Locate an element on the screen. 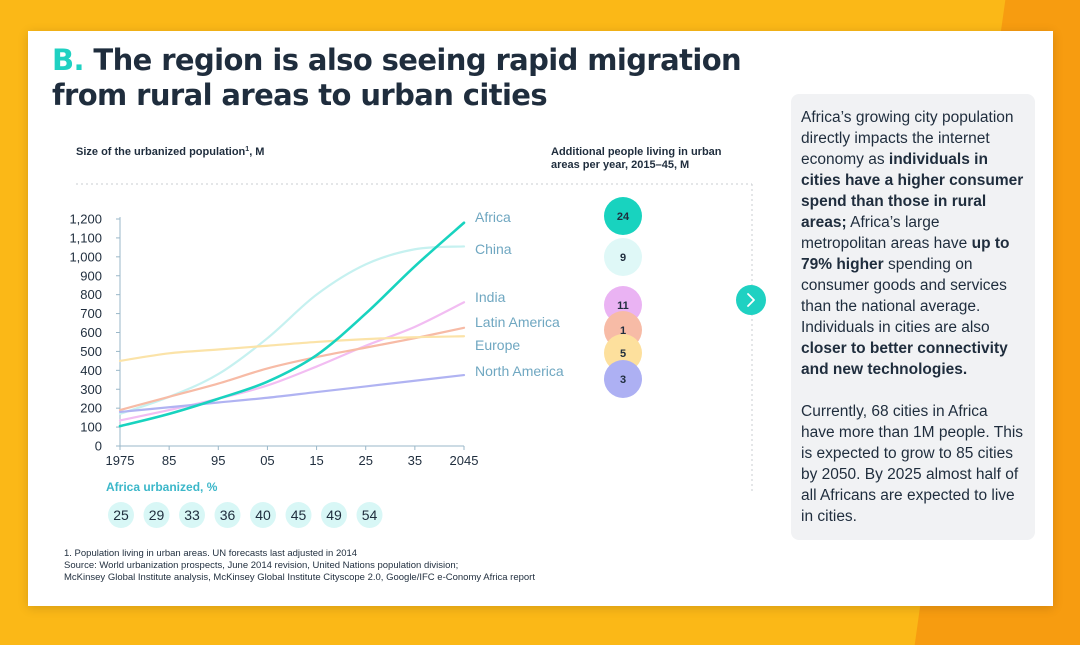  chevron-right-icon is located at coordinates (751, 300).